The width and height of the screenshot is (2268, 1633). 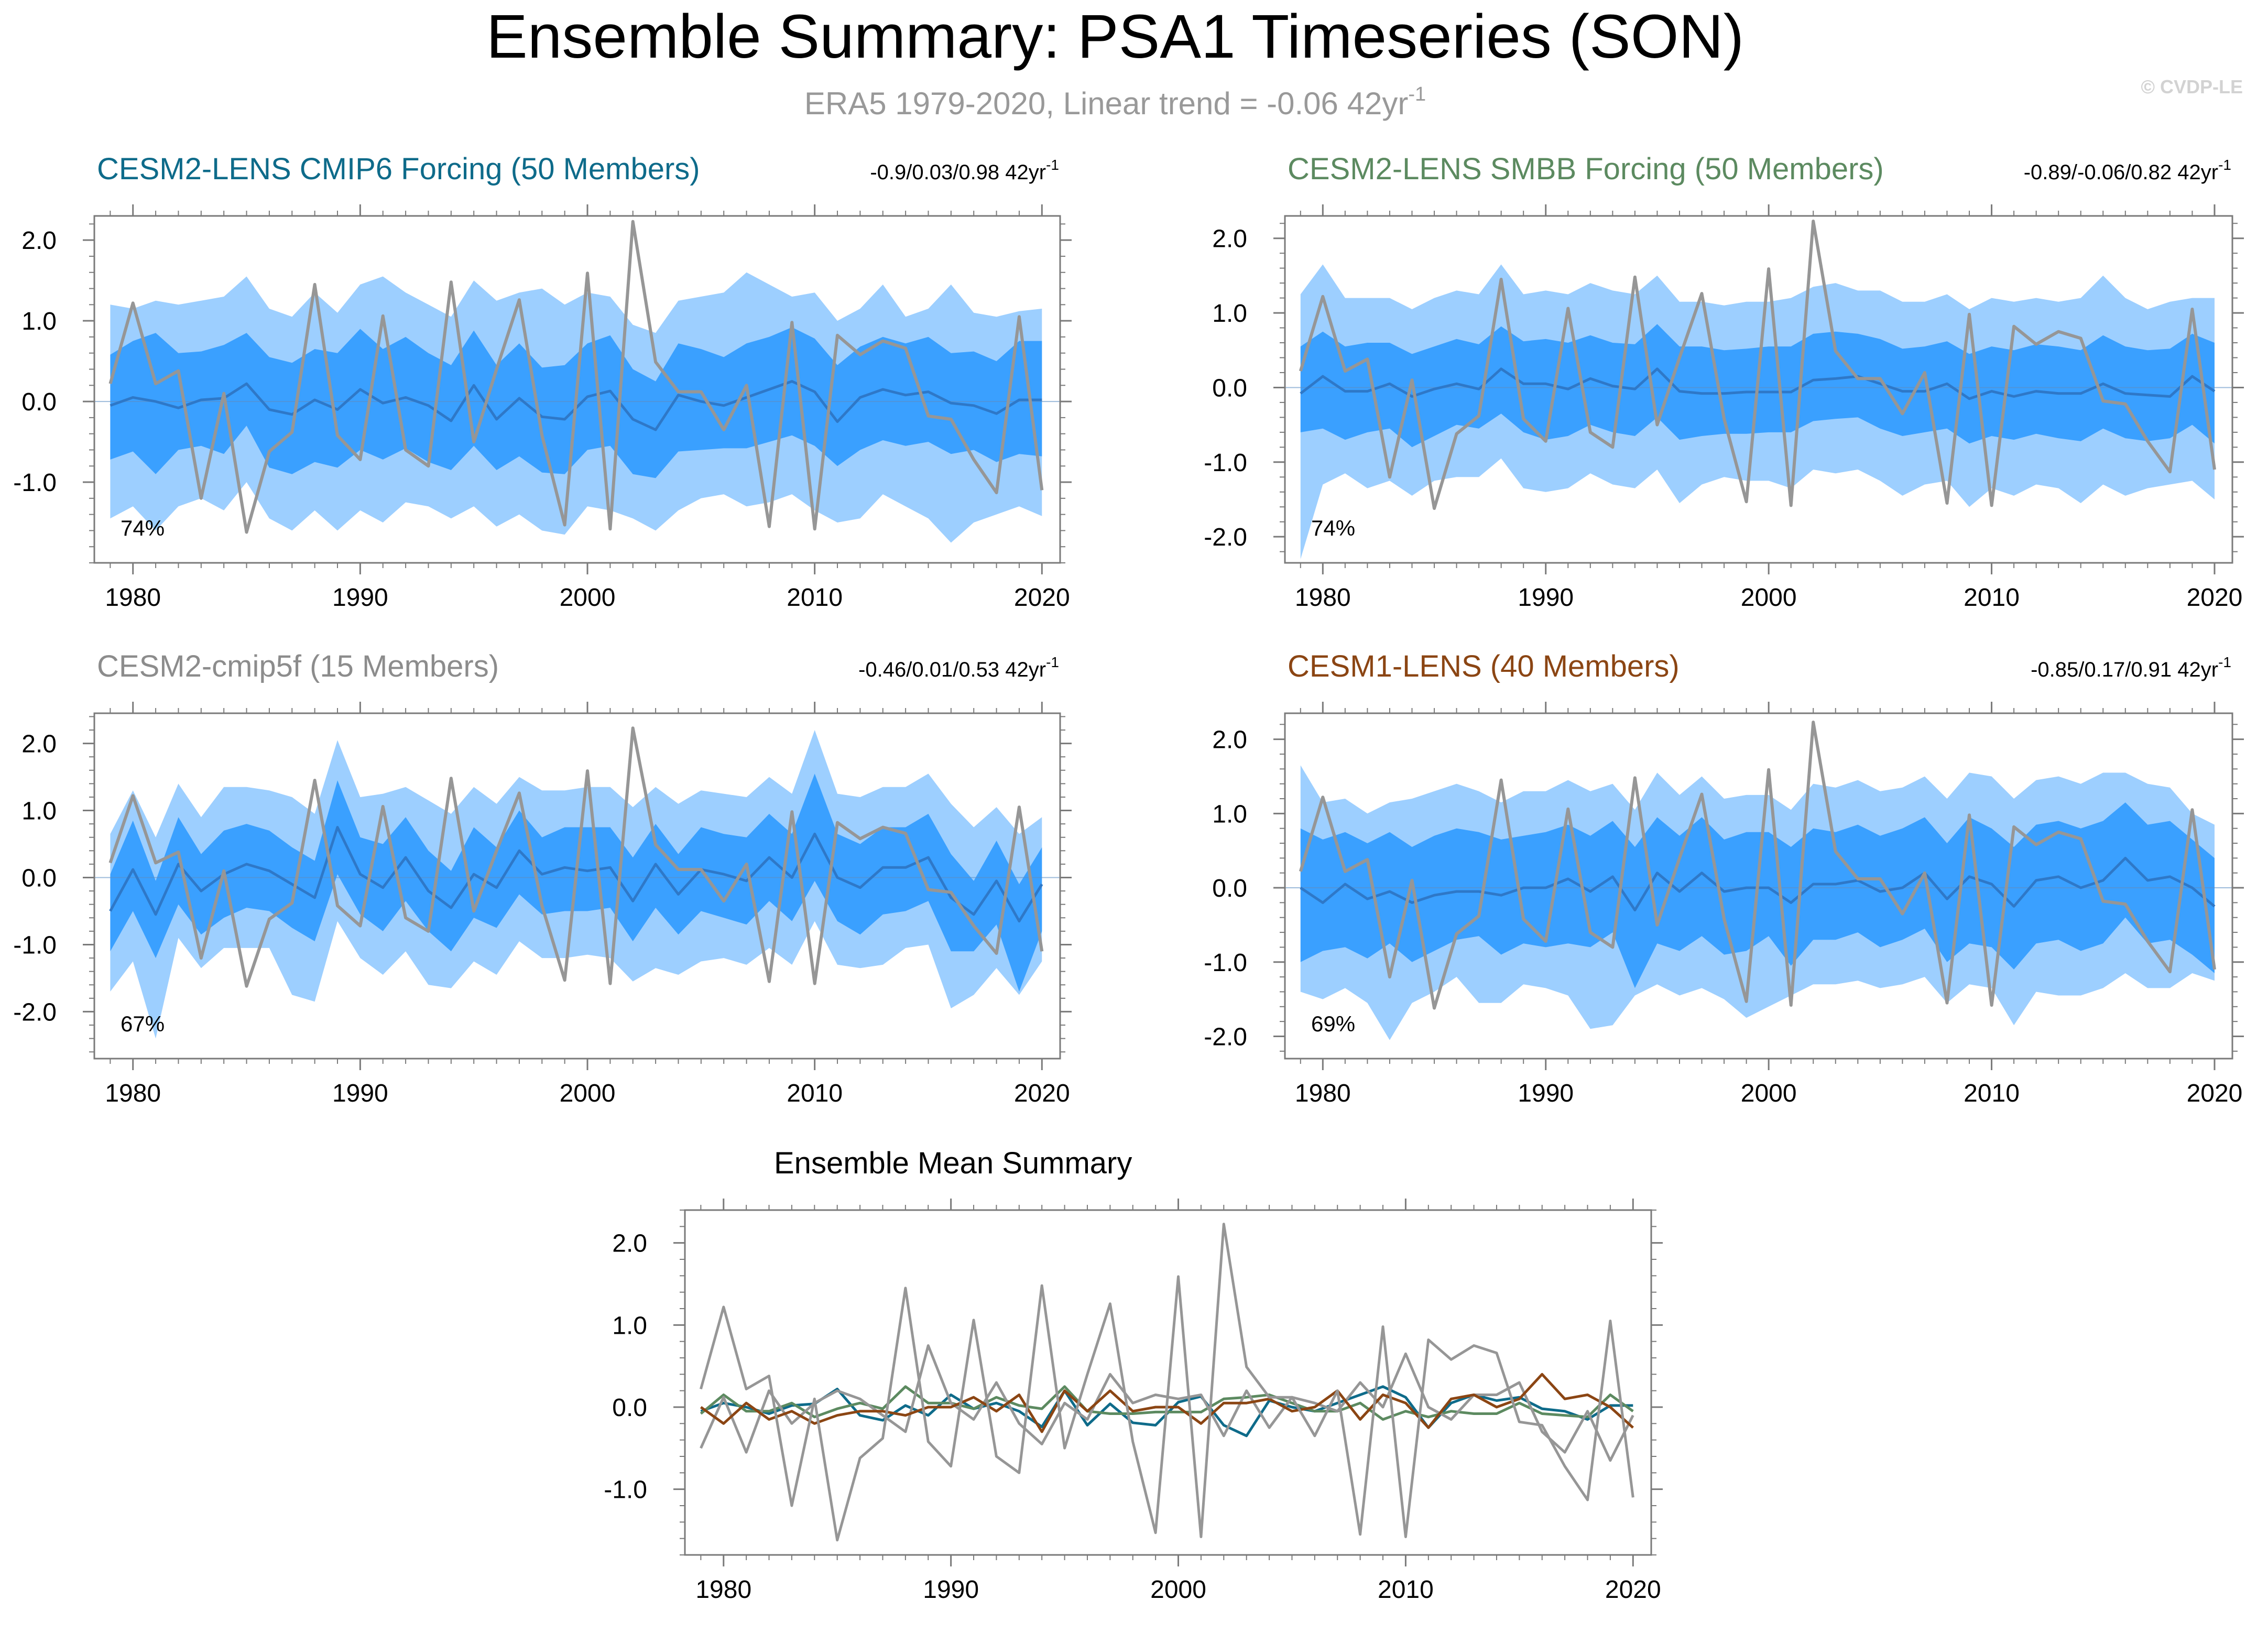 What do you see at coordinates (1229, 239) in the screenshot?
I see `smbb-ytick-label: 2.0` at bounding box center [1229, 239].